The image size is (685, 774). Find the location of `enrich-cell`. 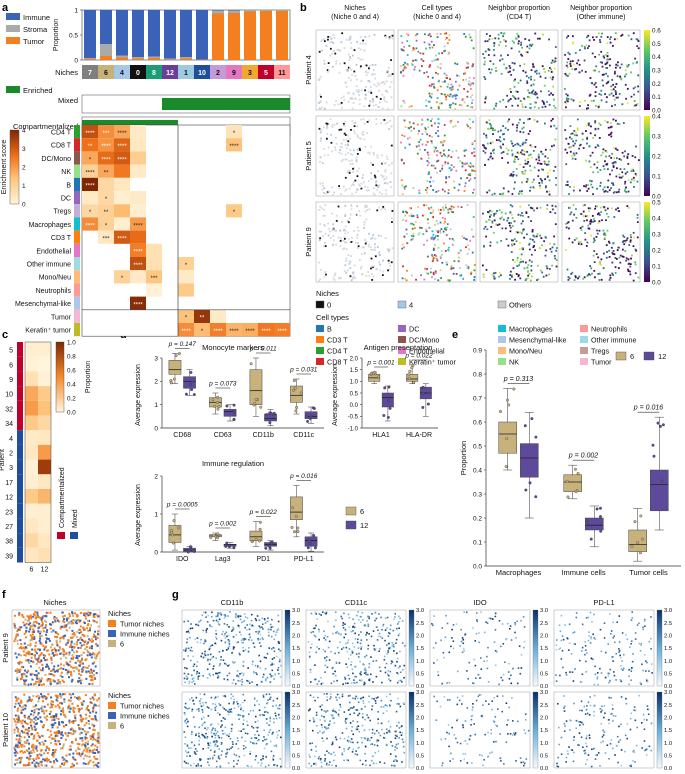

enrich-cell is located at coordinates (234, 104).